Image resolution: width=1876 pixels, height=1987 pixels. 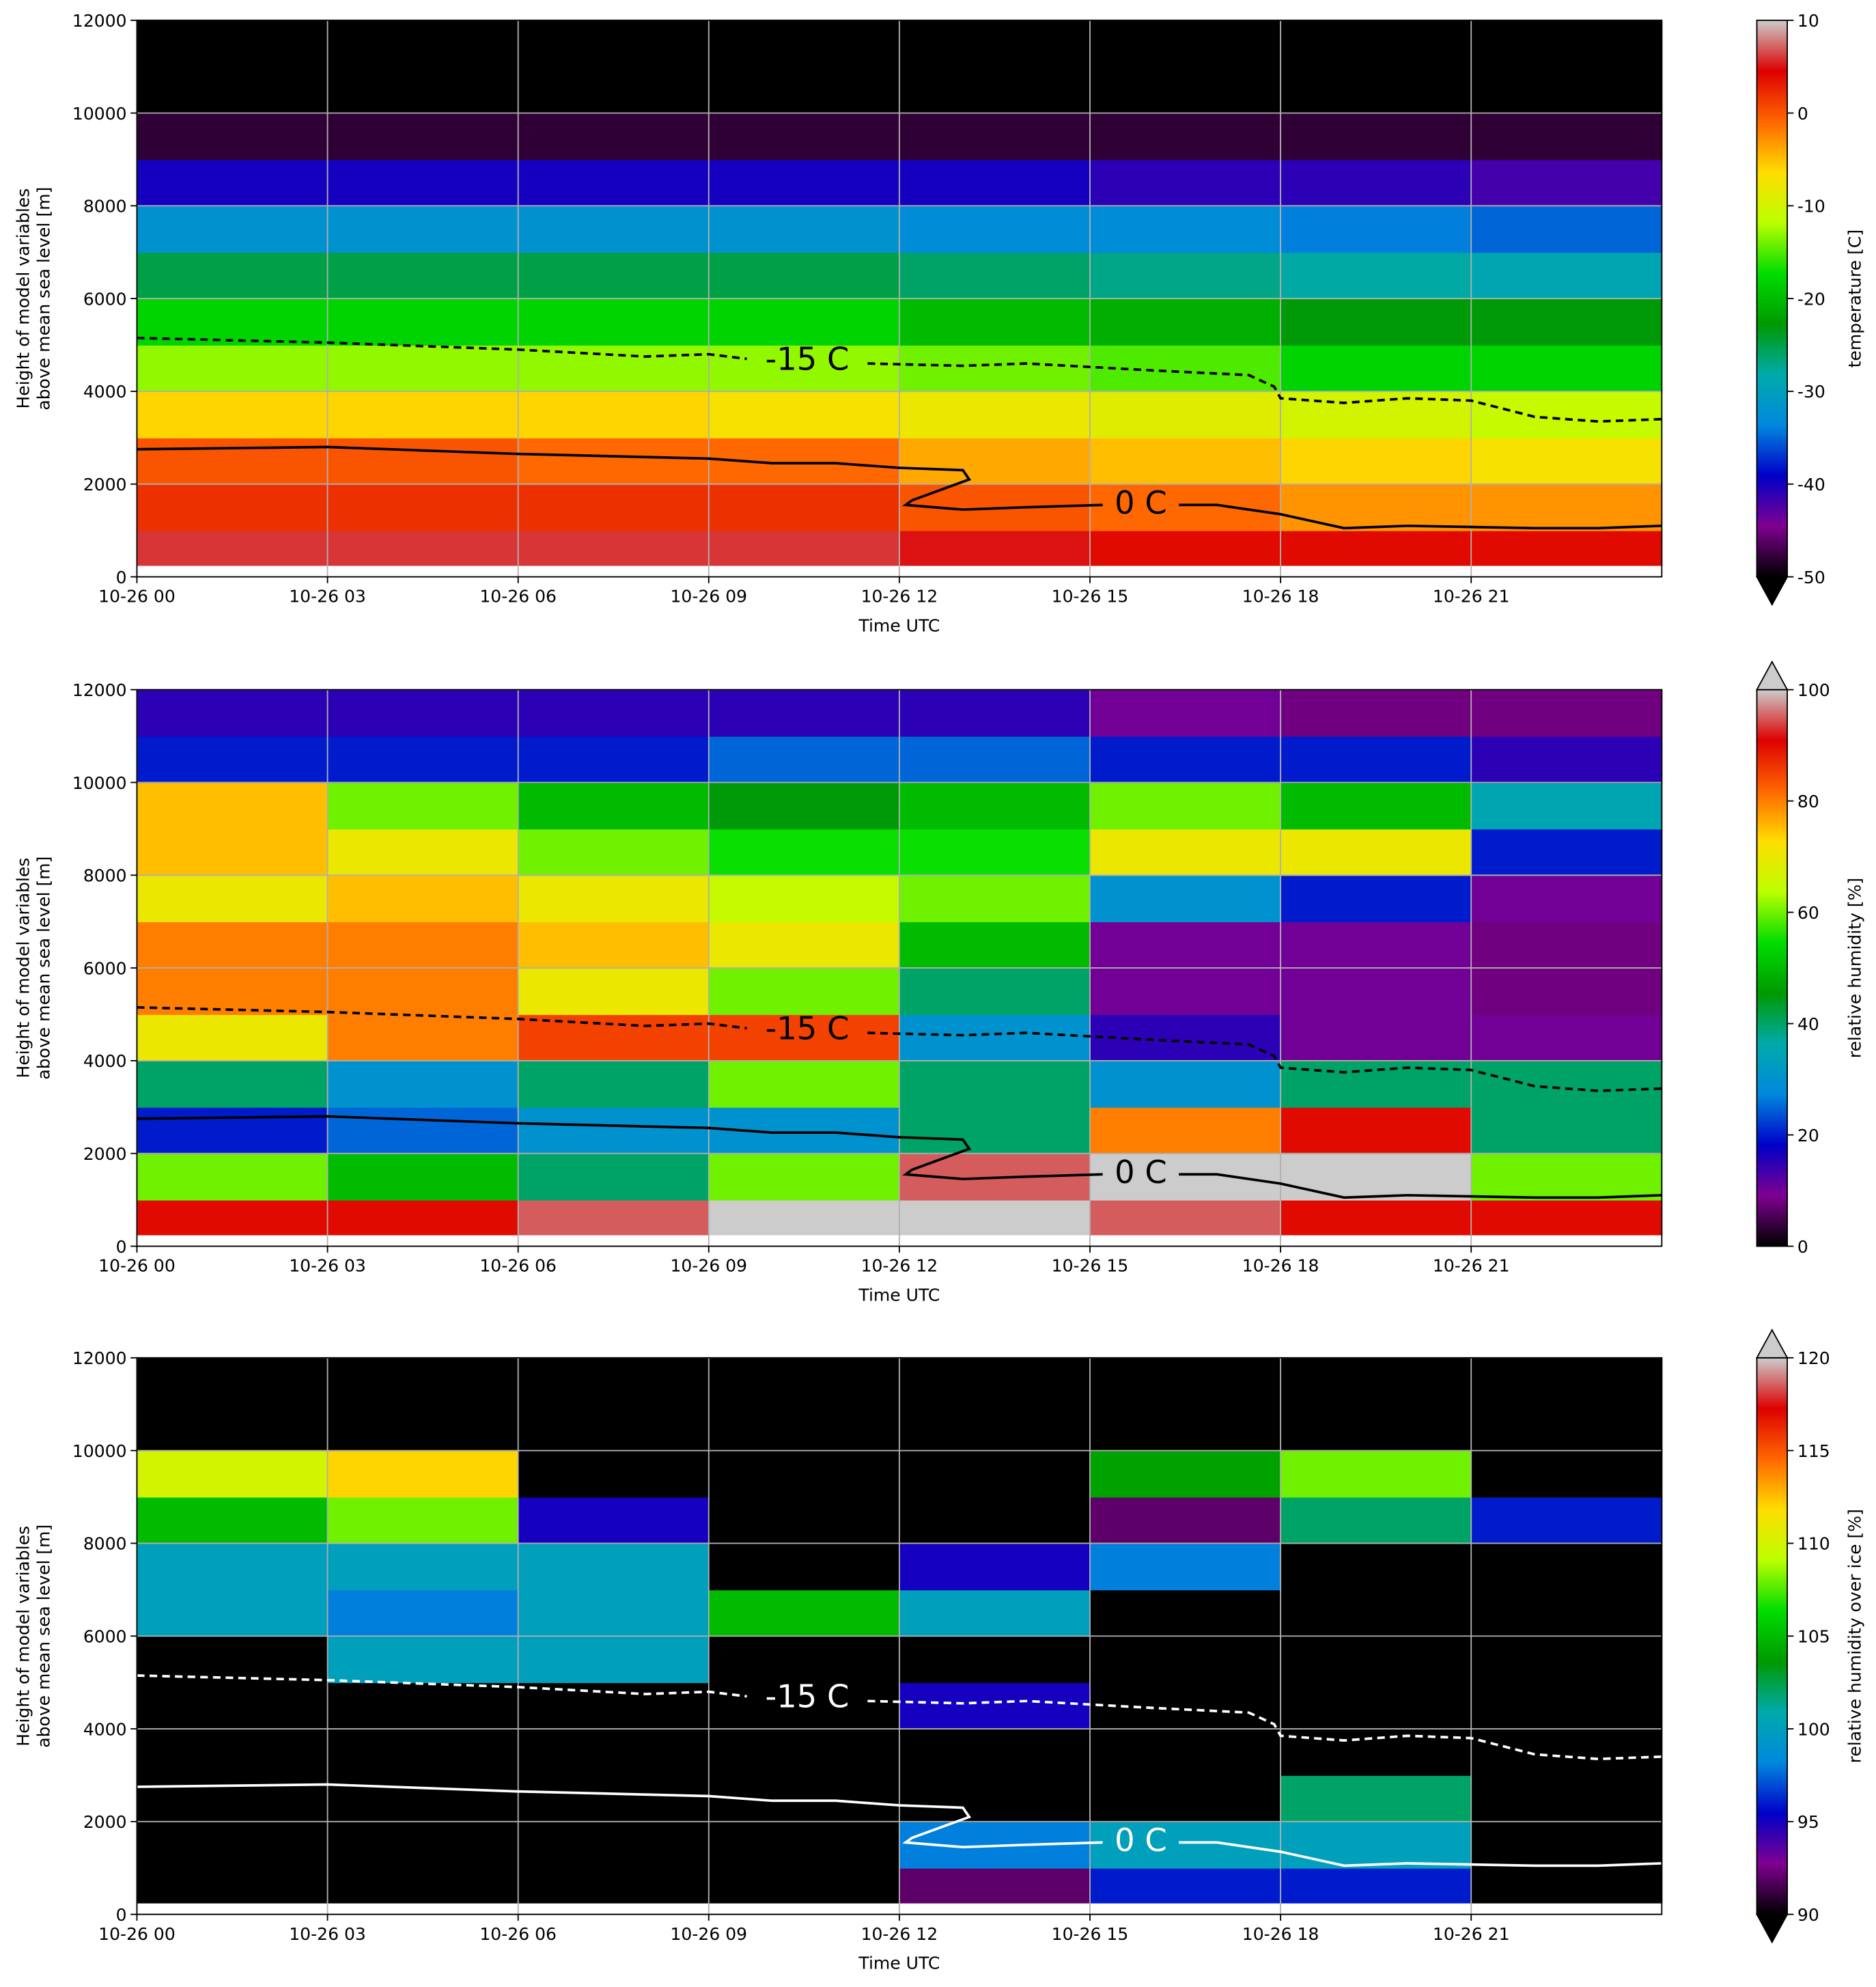 What do you see at coordinates (99, 1358) in the screenshot?
I see `y-tick-label: 12000` at bounding box center [99, 1358].